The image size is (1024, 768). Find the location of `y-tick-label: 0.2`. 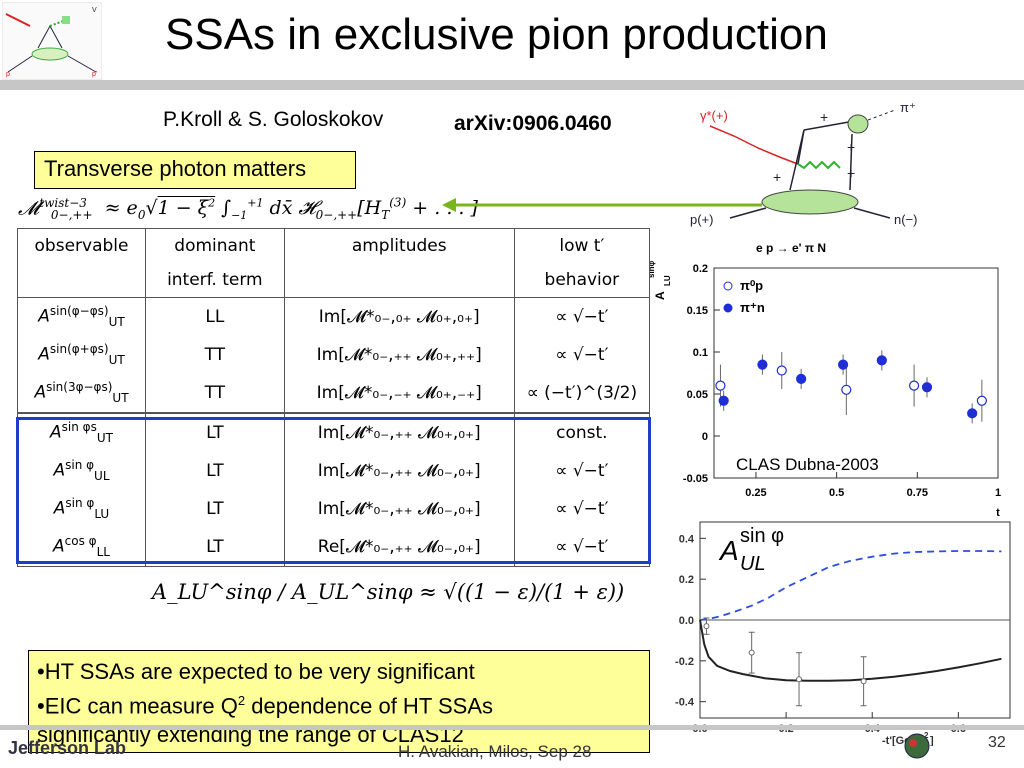

y-tick-label: 0.2 is located at coordinates (686, 580).